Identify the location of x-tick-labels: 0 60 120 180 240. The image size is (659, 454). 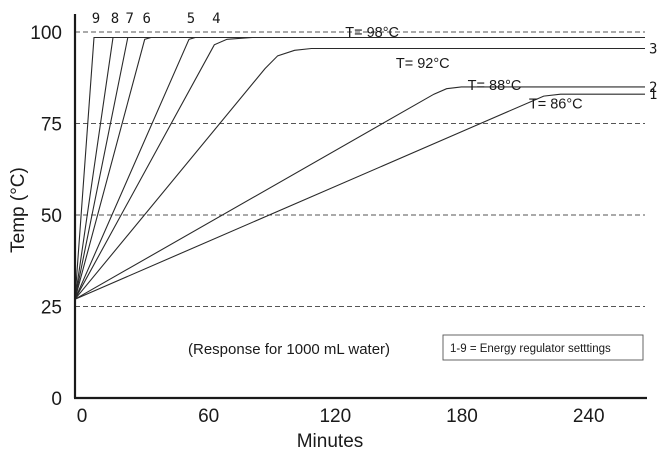
(341, 416).